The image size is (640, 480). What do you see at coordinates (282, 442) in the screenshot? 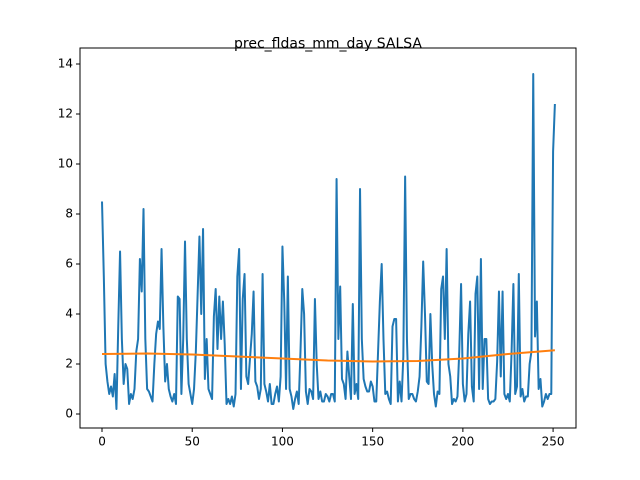
I see `x-tick-label: 100` at bounding box center [282, 442].